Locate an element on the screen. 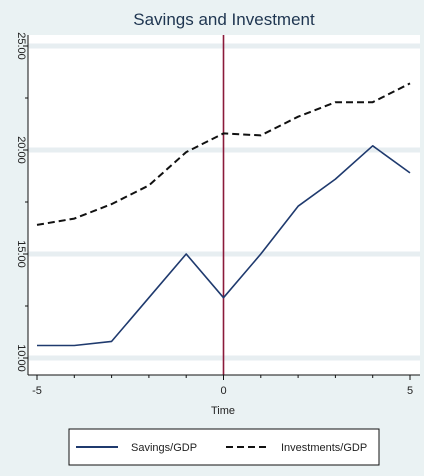 This screenshot has width=424, height=476. y-tick-label: 25.00 is located at coordinates (21, 46).